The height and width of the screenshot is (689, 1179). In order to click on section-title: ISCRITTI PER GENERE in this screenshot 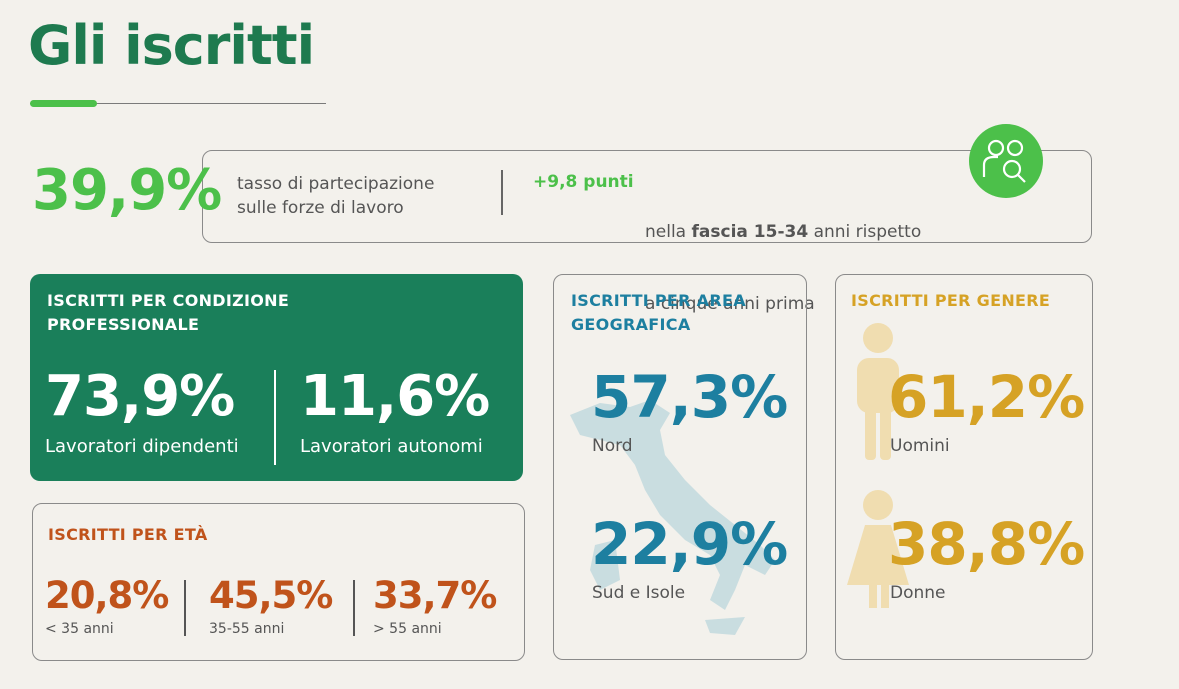, I will do `click(951, 300)`.